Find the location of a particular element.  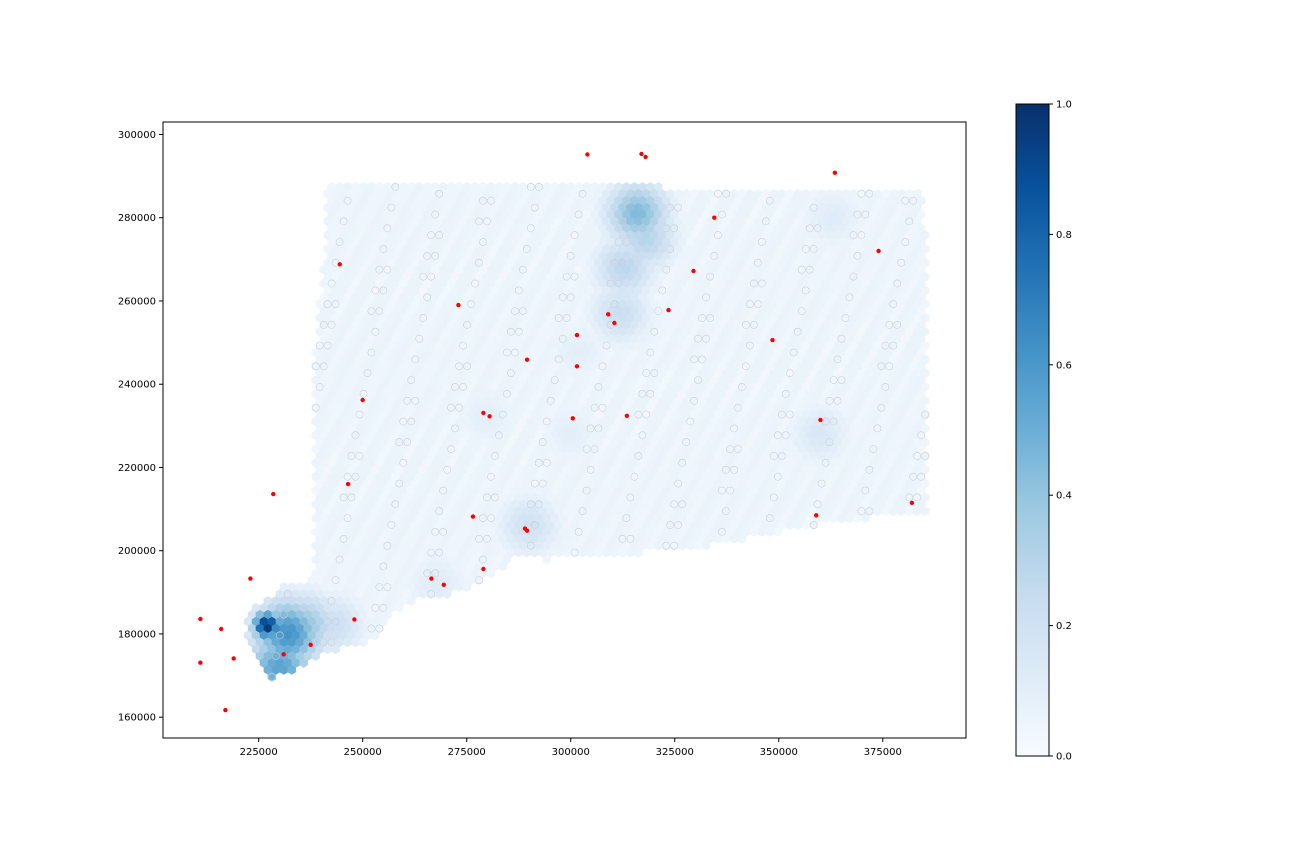

colorbar-tick-label: 1.0 is located at coordinates (1064, 105).